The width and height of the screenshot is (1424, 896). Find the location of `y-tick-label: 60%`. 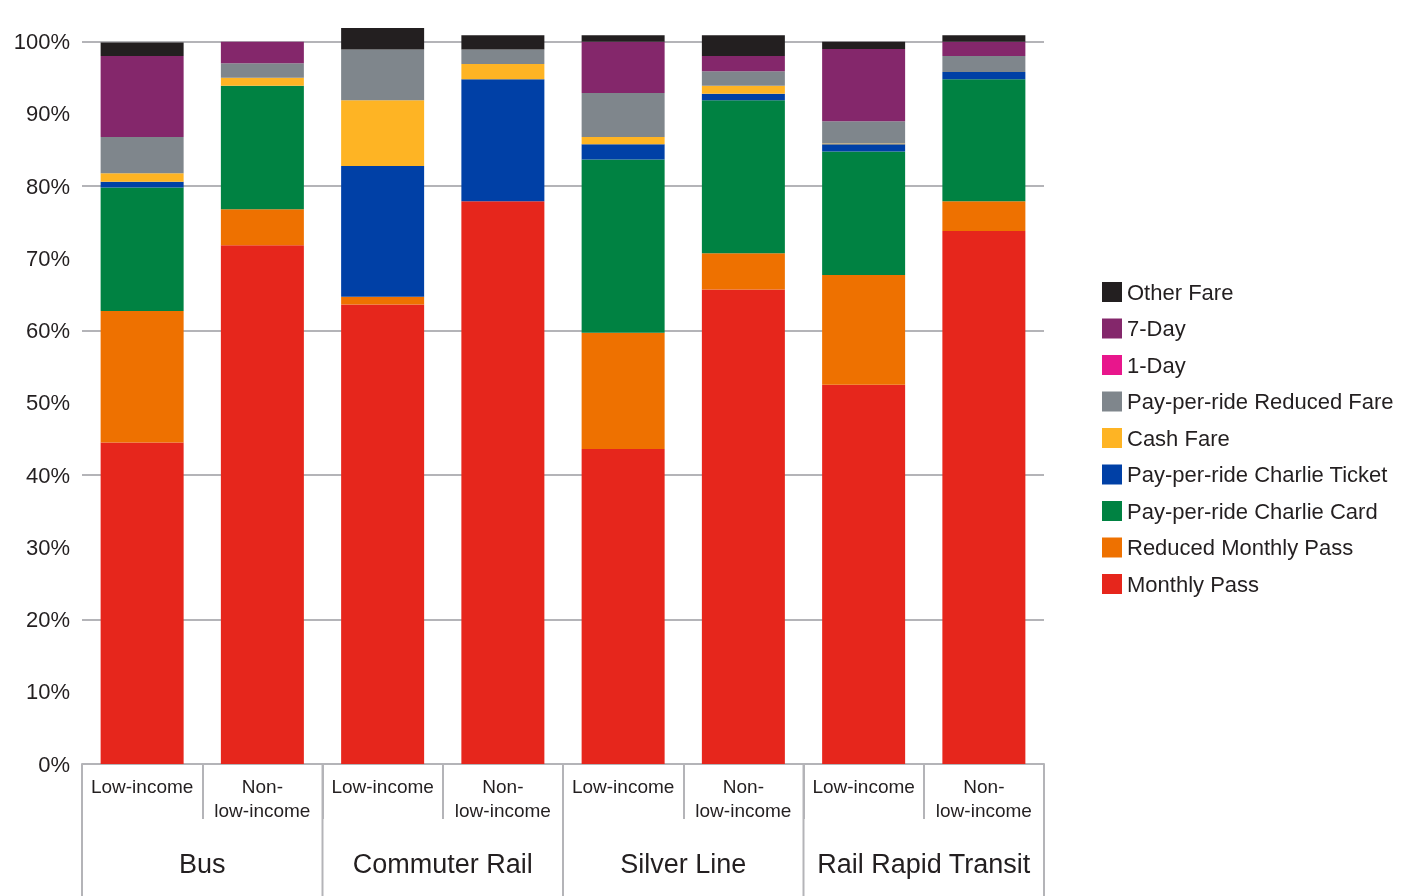

y-tick-label: 60% is located at coordinates (47, 331).